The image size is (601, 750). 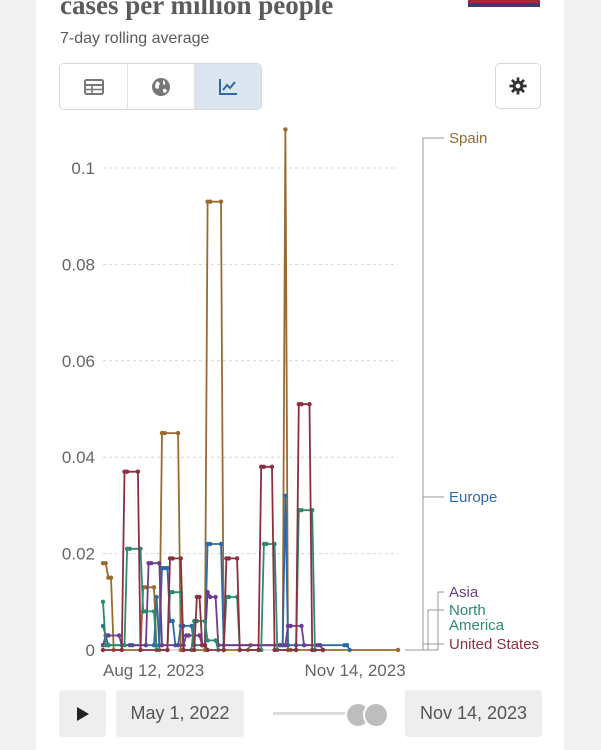 What do you see at coordinates (376, 715) in the screenshot?
I see `timeline-end-handle` at bounding box center [376, 715].